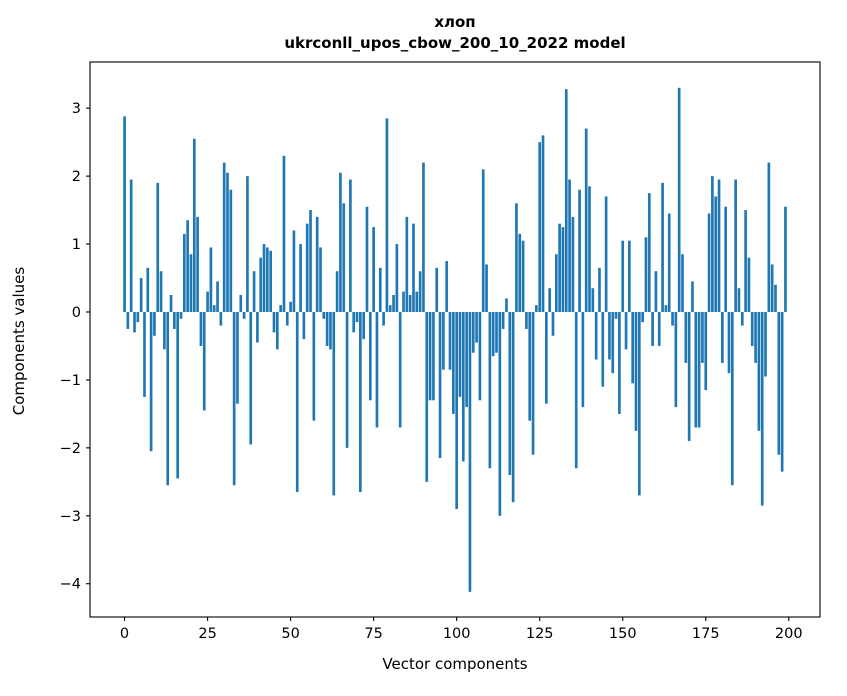  I want to click on x-tick-label: 200, so click(789, 634).